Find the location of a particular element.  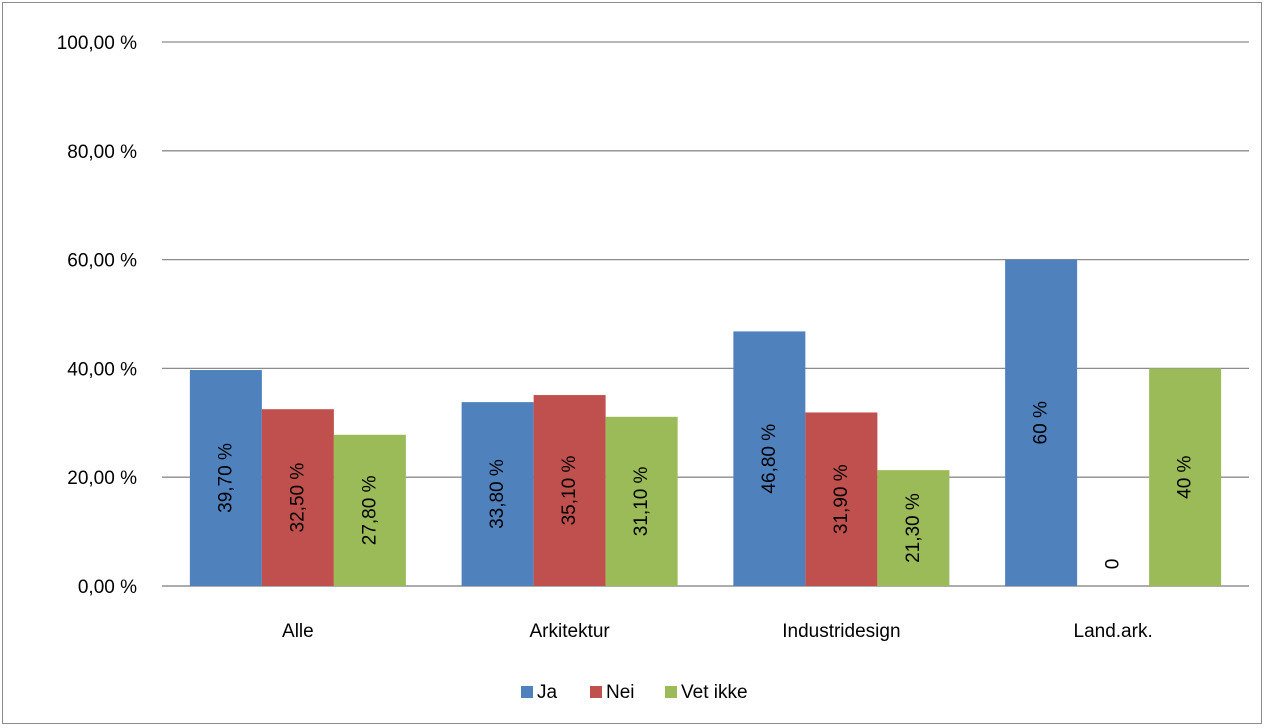

y-tick-label: 60,00 % is located at coordinates (102, 261).